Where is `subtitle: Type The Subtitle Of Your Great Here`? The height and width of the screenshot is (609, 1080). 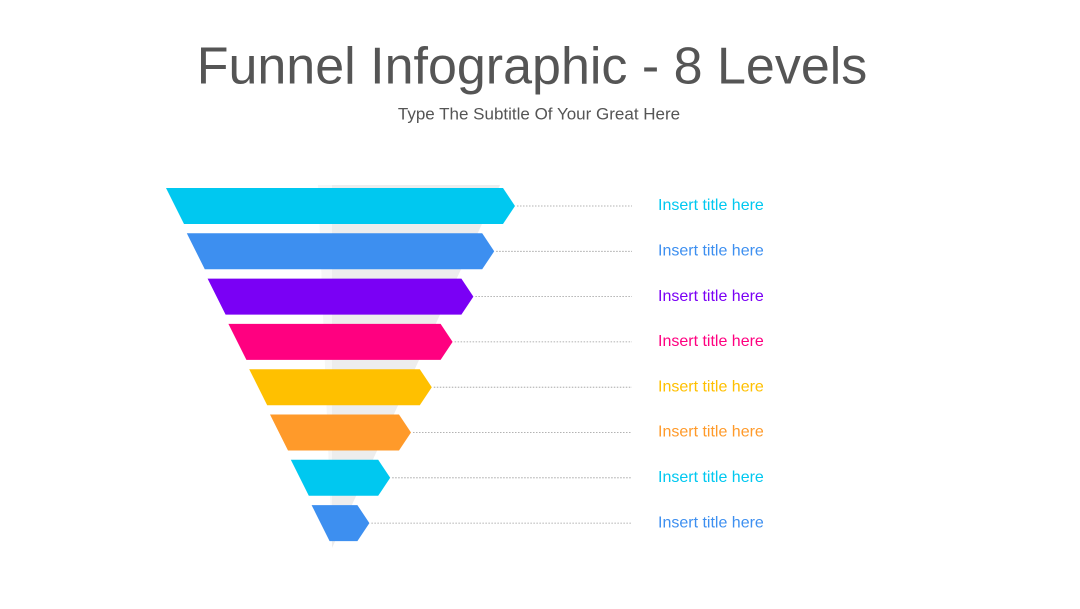
subtitle: Type The Subtitle Of Your Great Here is located at coordinates (539, 113).